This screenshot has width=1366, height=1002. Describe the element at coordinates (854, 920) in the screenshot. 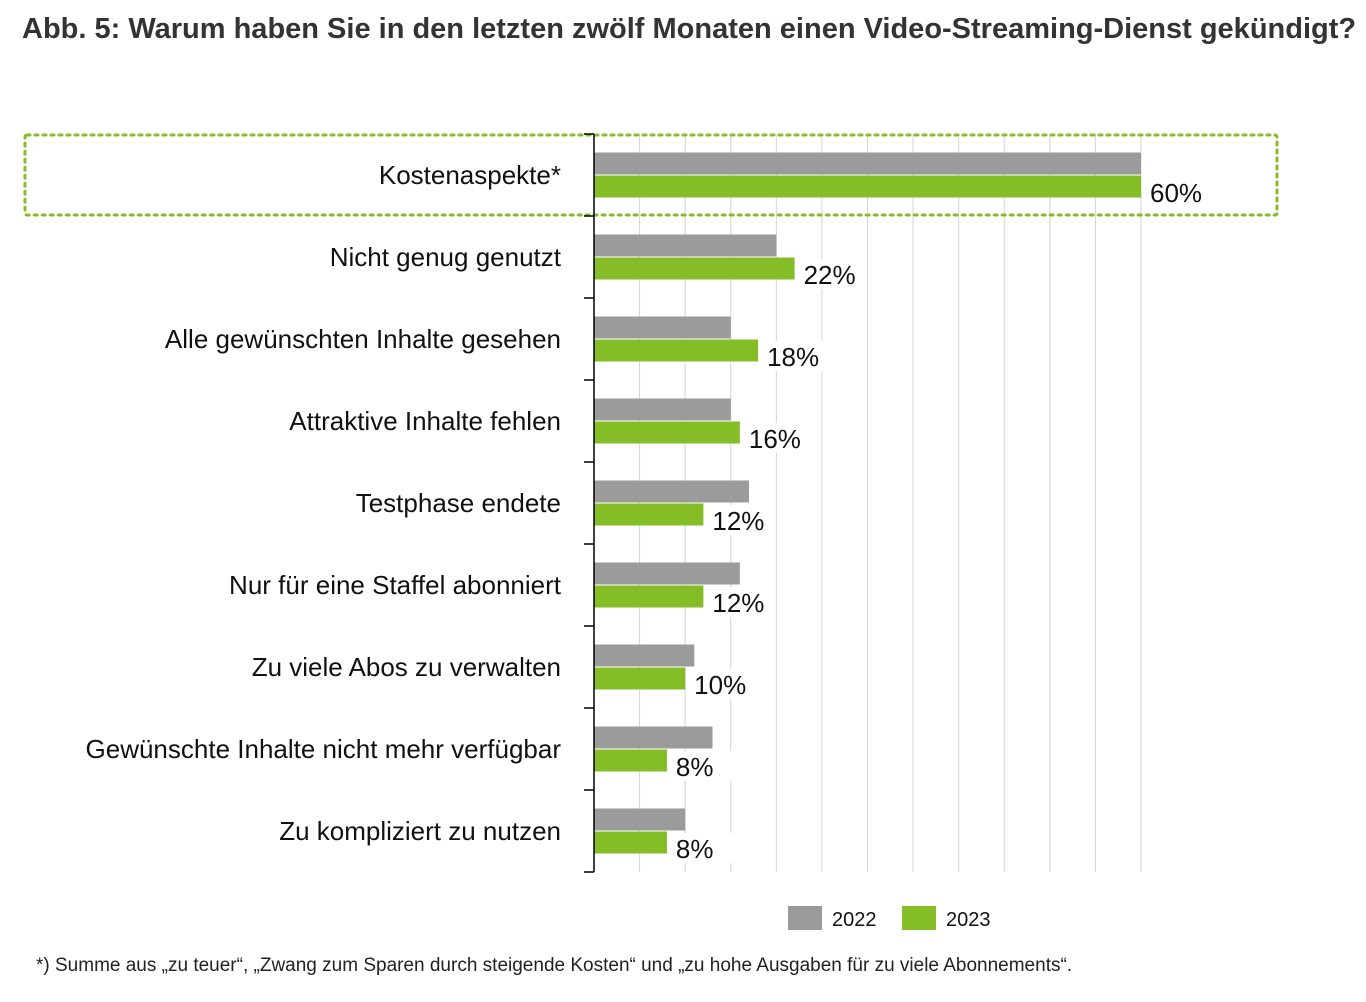

I see `legend-label-2022: 2022` at that location.